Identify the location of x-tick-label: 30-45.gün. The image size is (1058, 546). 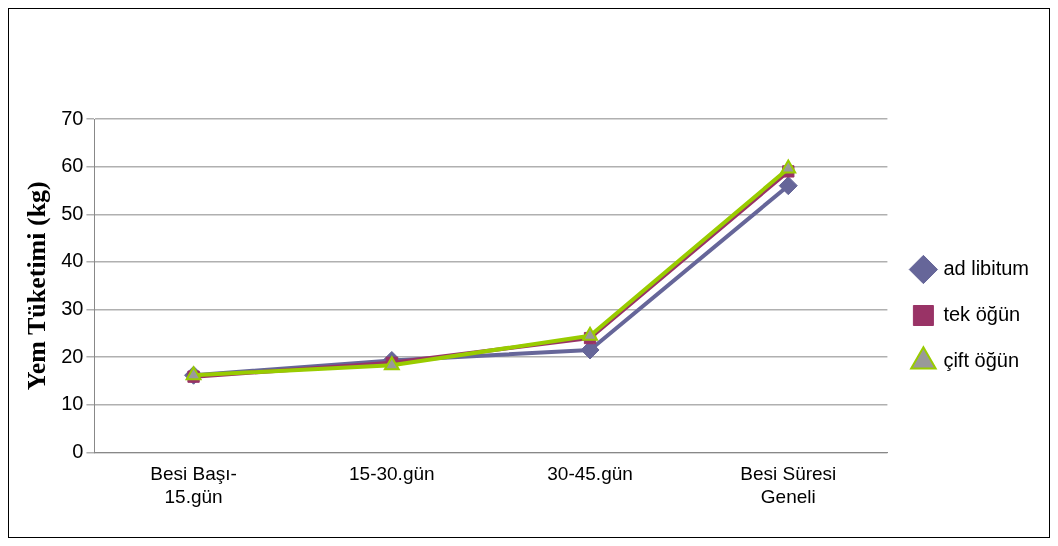
(590, 474).